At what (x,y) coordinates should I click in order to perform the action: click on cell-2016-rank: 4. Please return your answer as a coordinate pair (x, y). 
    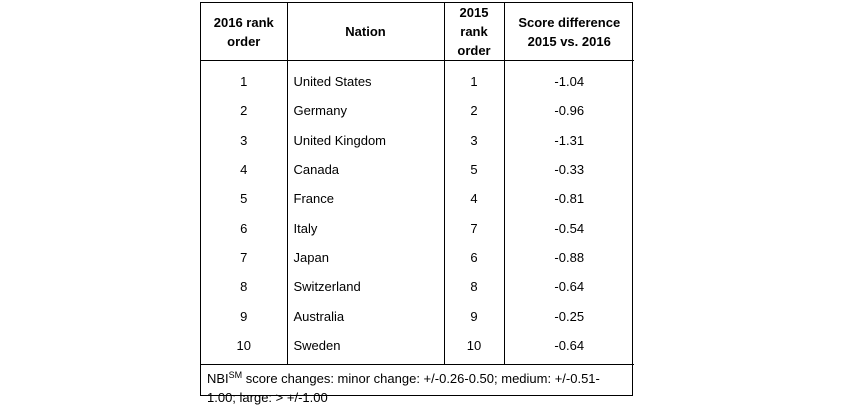
    Looking at the image, I should click on (244, 169).